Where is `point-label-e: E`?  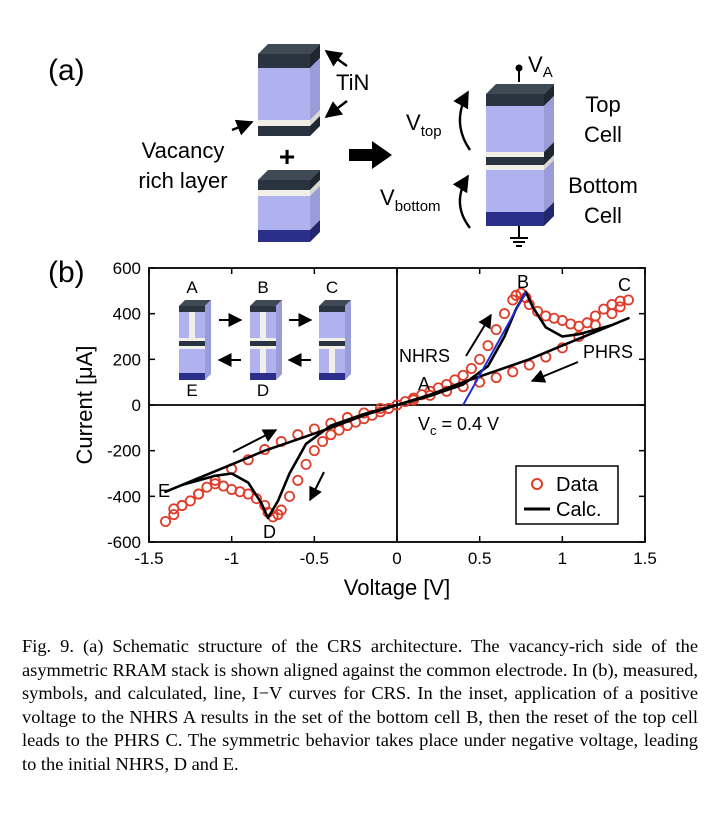
point-label-e: E is located at coordinates (164, 491).